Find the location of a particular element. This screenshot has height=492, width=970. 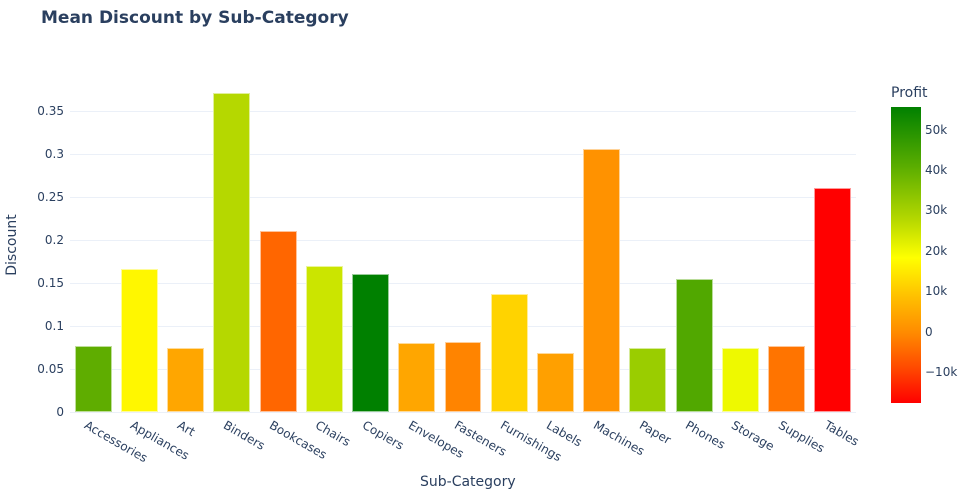

colorbar-tick-label: 0 is located at coordinates (929, 331).